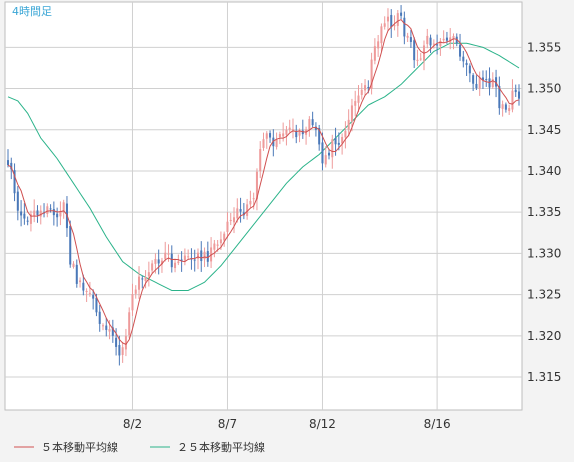  What do you see at coordinates (544, 253) in the screenshot?
I see `y-tick-label: 1.330` at bounding box center [544, 253].